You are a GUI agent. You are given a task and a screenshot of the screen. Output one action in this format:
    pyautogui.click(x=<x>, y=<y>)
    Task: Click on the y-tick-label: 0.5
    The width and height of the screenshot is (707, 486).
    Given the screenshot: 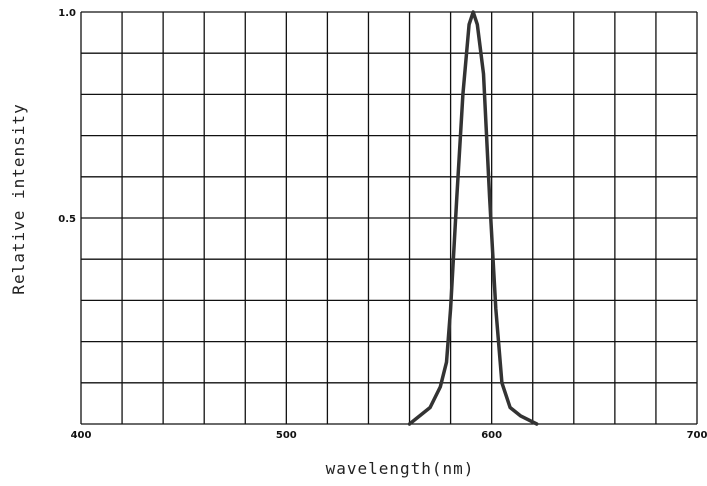 What is the action you would take?
    pyautogui.click(x=67, y=219)
    